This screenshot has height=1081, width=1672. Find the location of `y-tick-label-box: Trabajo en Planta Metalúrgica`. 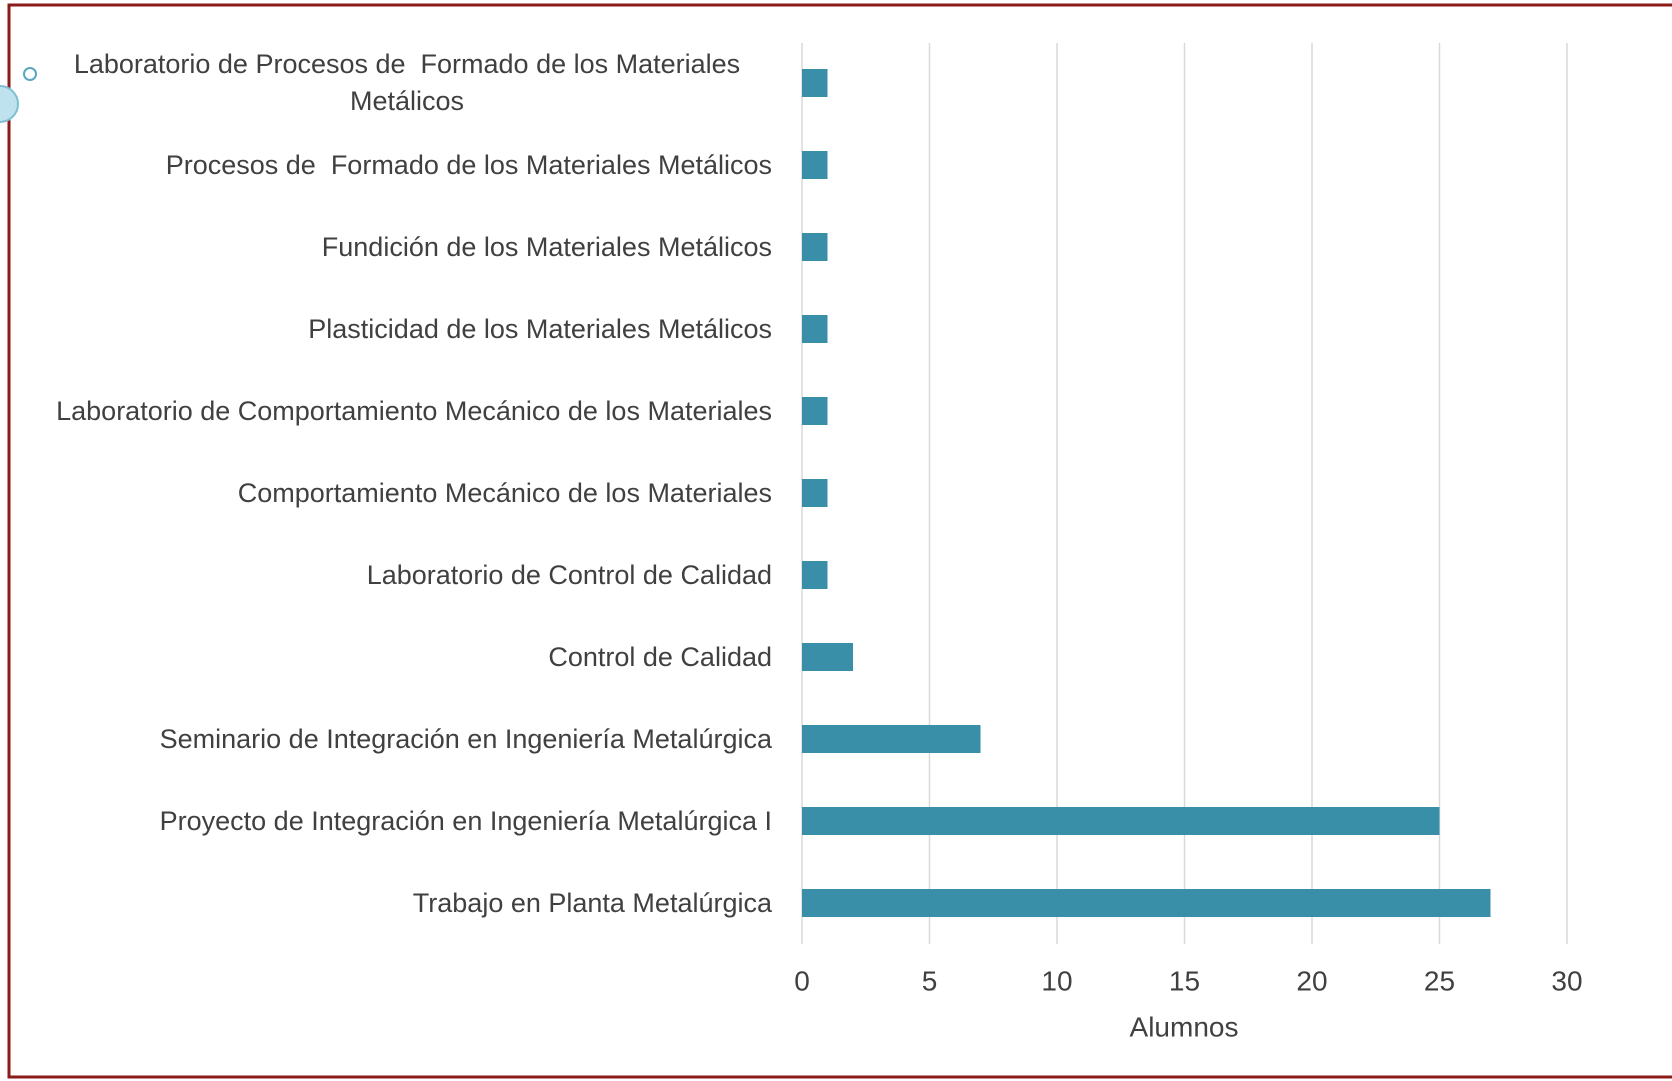

y-tick-label-box: Trabajo en Planta Metalúrgica is located at coordinates (592, 903).